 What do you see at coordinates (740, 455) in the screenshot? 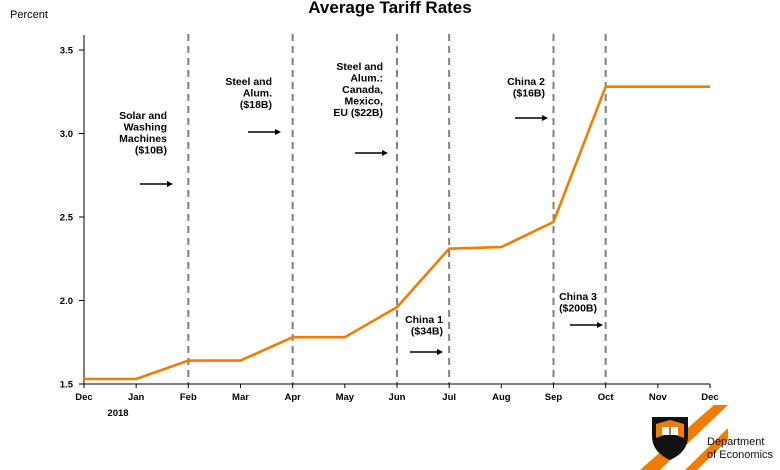
I see `department-label-line2: of Economics` at bounding box center [740, 455].